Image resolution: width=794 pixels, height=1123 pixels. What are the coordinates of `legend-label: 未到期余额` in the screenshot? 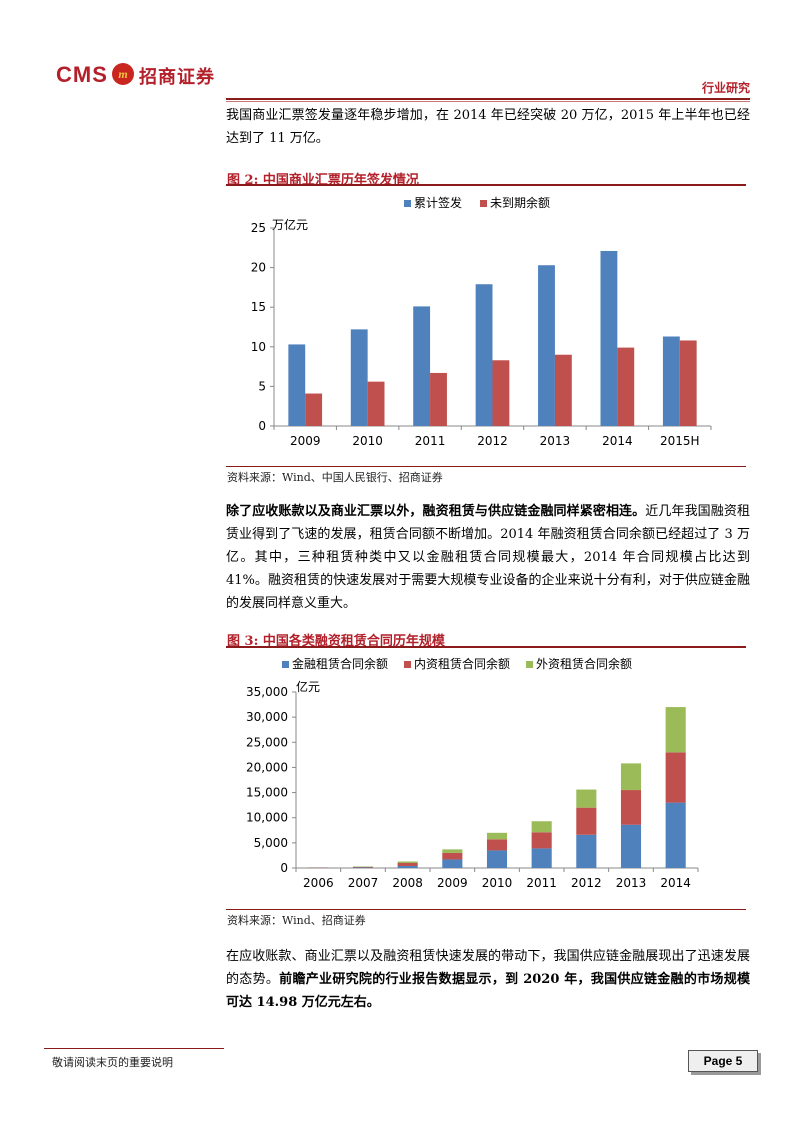 It's located at (520, 202).